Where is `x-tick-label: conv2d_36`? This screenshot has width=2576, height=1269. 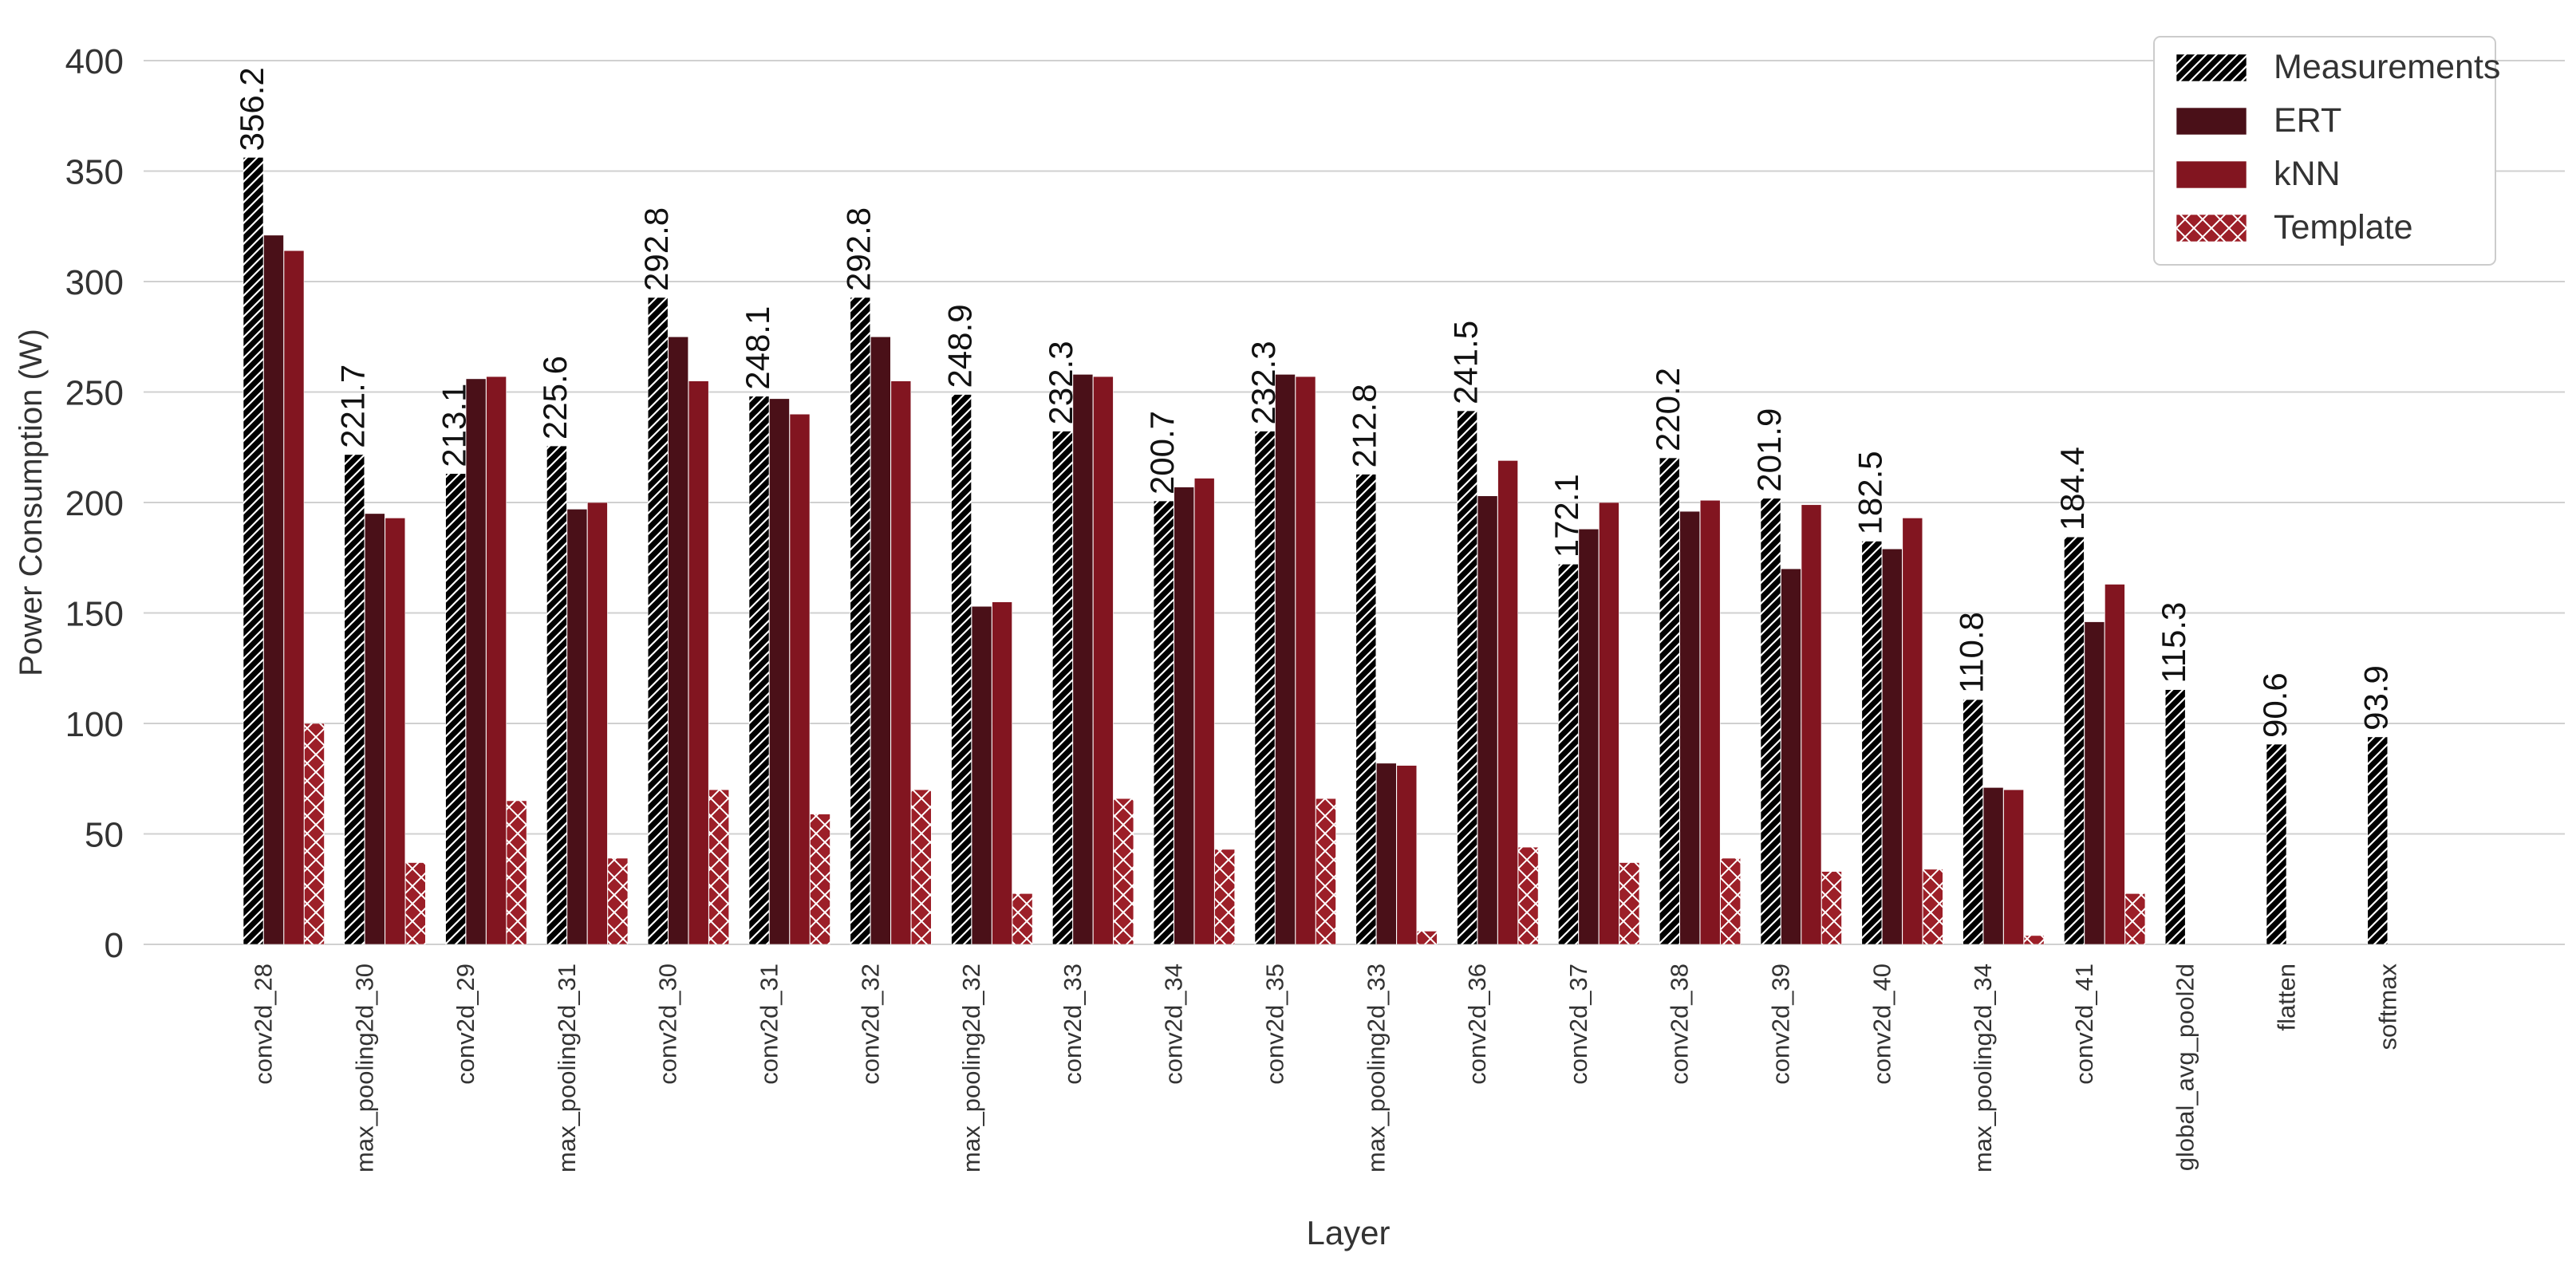 x-tick-label: conv2d_36 is located at coordinates (1477, 1024).